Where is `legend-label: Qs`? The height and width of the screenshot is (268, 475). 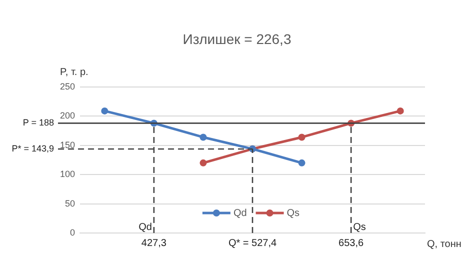 legend-label: Qs is located at coordinates (293, 213).